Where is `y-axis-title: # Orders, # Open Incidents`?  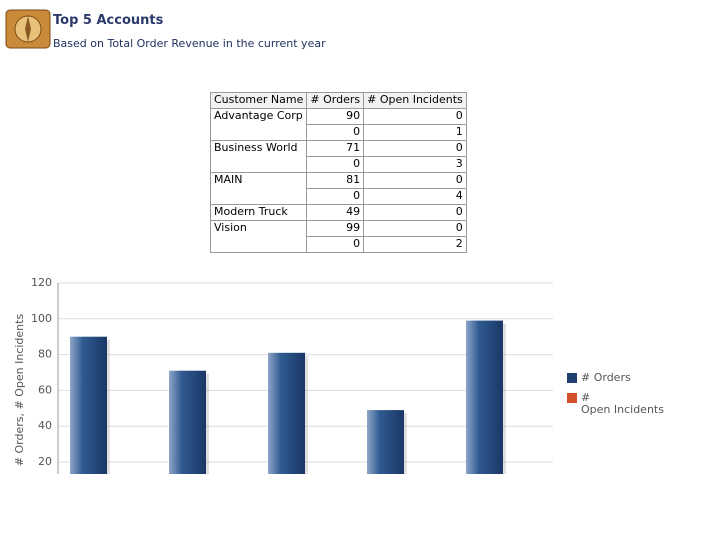 y-axis-title: # Orders, # Open Incidents is located at coordinates (19, 390).